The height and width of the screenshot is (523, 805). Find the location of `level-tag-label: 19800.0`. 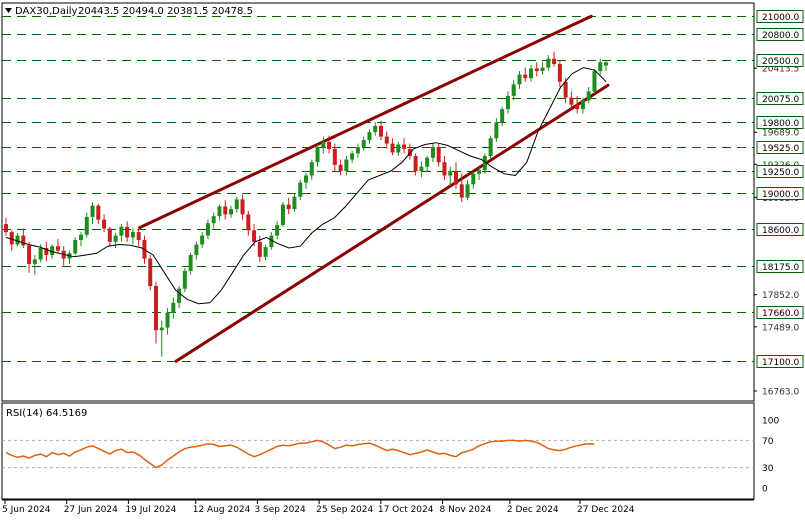

level-tag-label: 19800.0 is located at coordinates (780, 124).